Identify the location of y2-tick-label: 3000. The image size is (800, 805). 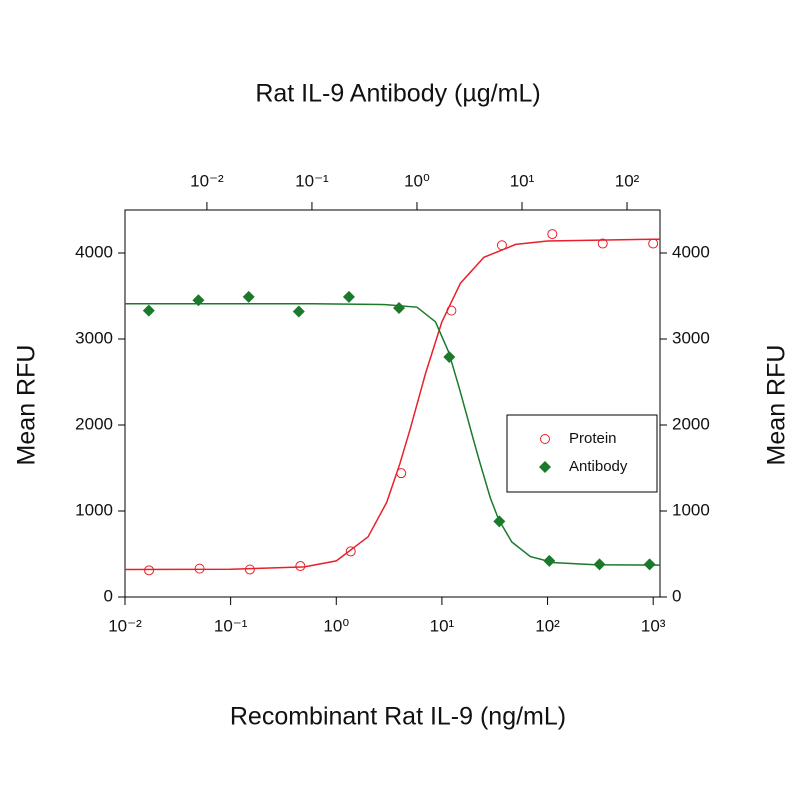
(691, 337).